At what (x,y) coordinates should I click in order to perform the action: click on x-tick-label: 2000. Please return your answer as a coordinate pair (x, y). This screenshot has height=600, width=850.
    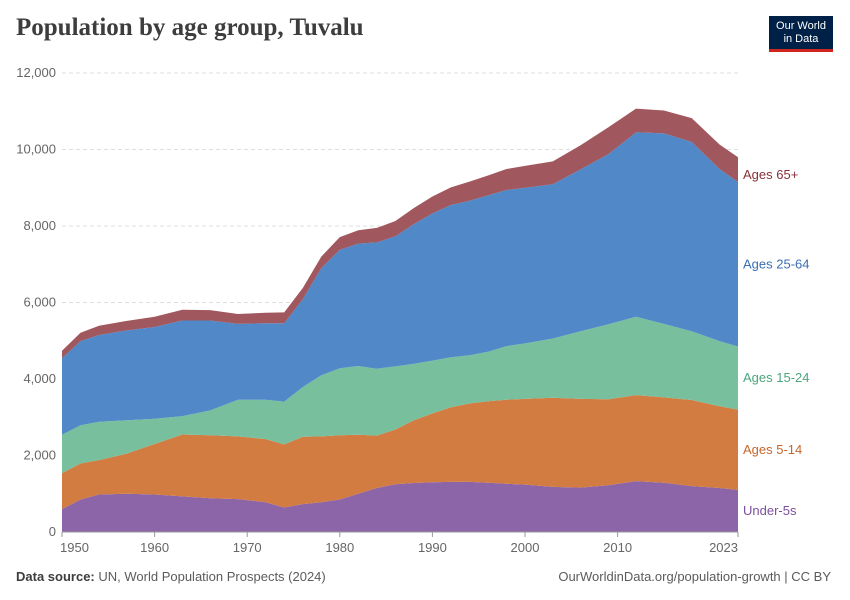
    Looking at the image, I should click on (525, 547).